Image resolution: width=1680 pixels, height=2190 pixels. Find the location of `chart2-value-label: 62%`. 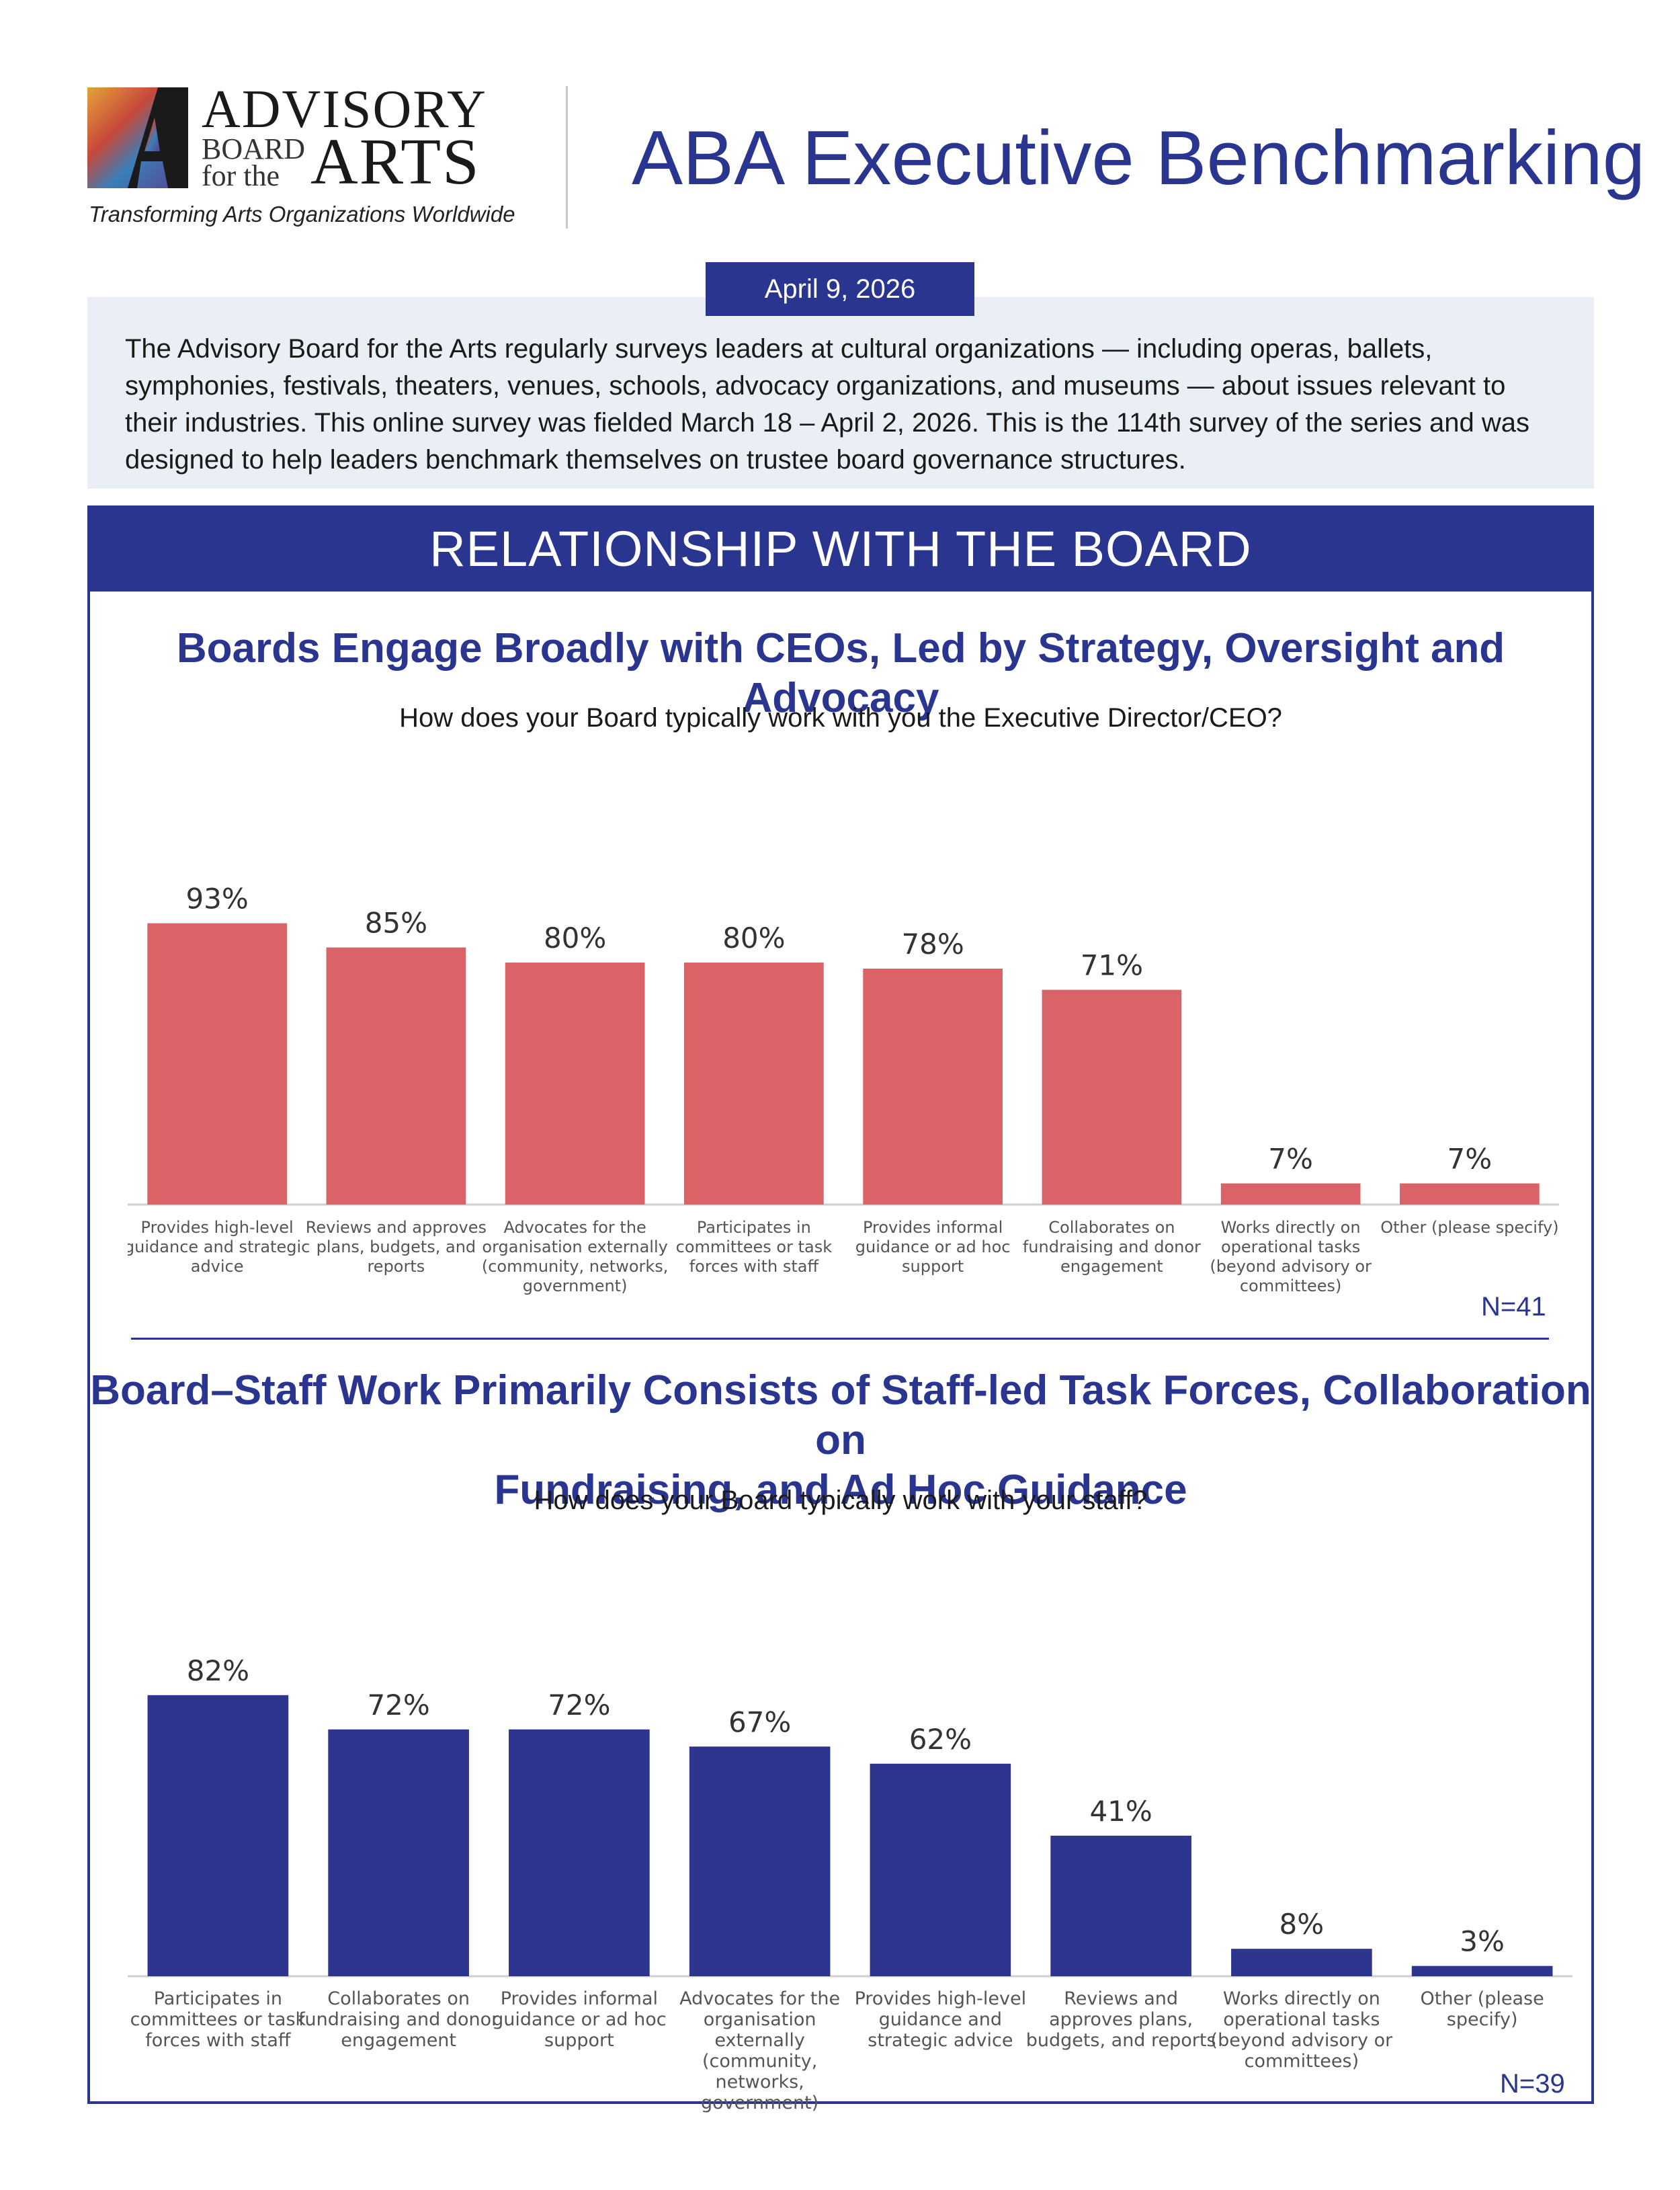

chart2-value-label: 62% is located at coordinates (941, 1739).